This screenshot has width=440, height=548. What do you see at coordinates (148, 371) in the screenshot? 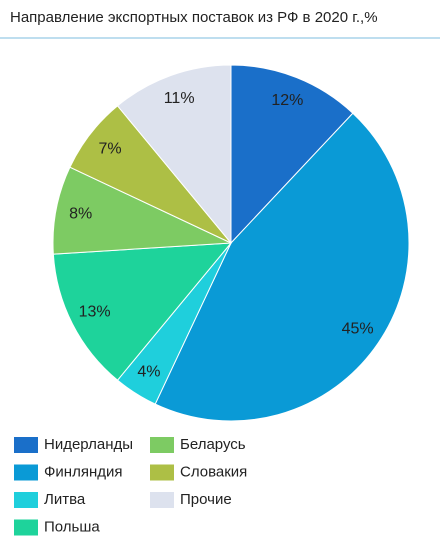
I see `value-label: 4%` at bounding box center [148, 371].